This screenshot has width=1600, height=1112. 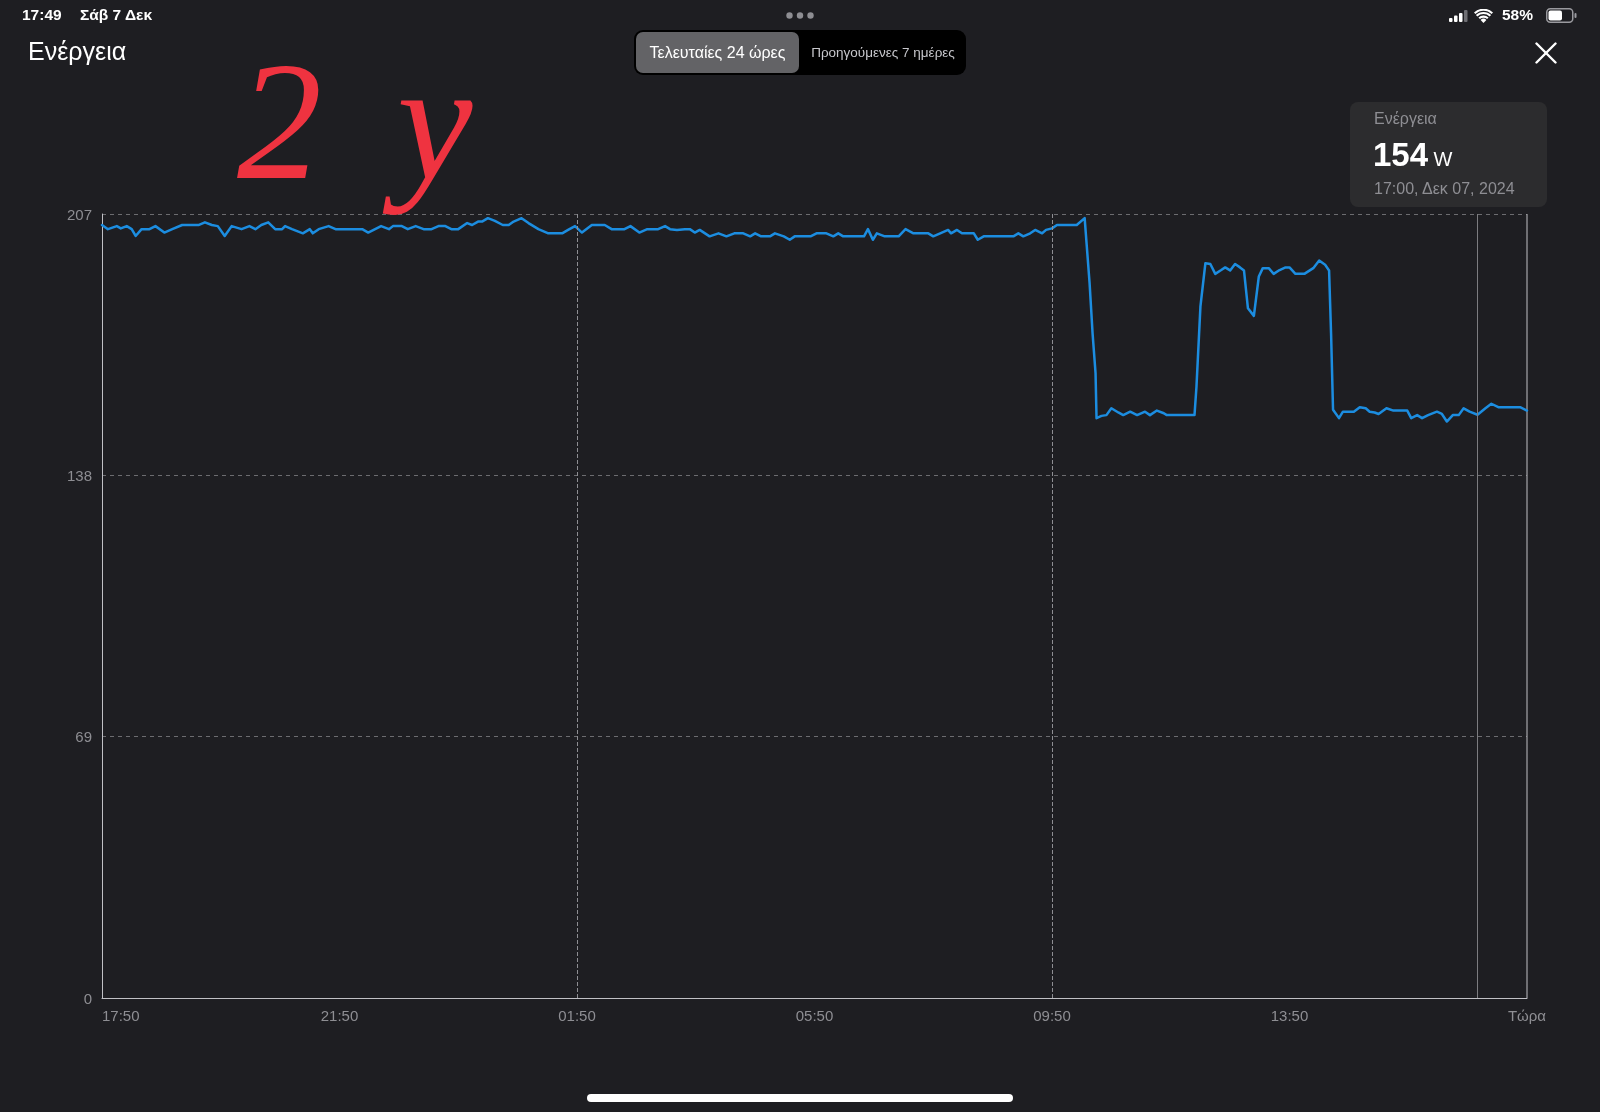 I want to click on text: 17:49, so click(x=42, y=15).